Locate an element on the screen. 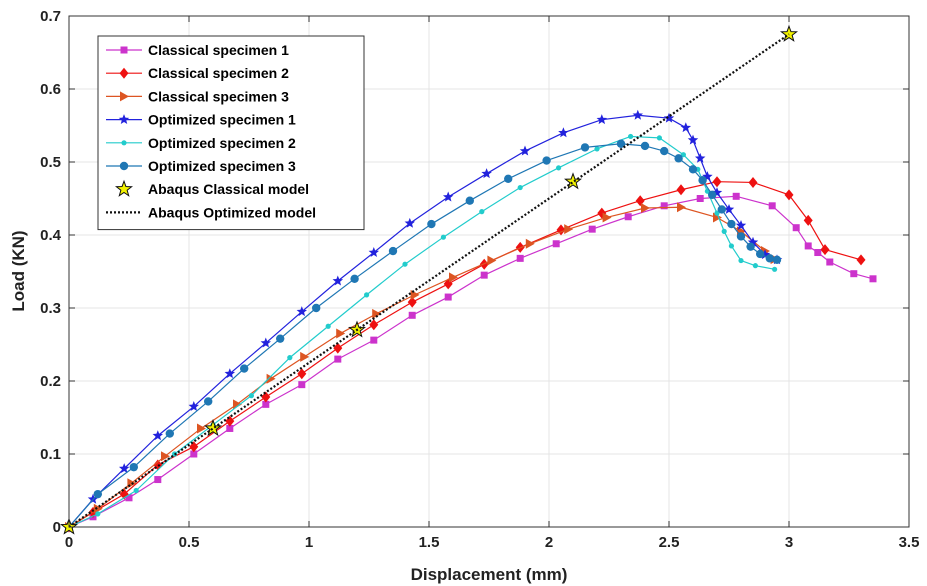 Image resolution: width=927 pixels, height=586 pixels. legend-label: Abaqus Optimized model is located at coordinates (232, 212).